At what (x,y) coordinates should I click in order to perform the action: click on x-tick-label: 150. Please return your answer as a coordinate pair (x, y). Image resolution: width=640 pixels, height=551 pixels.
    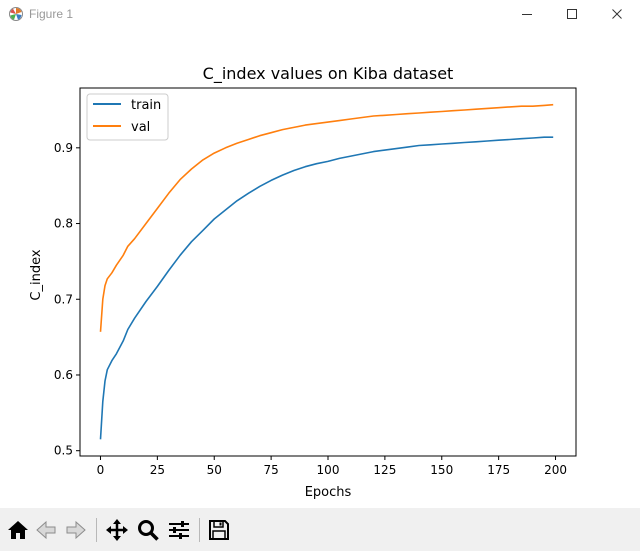
    Looking at the image, I should click on (441, 470).